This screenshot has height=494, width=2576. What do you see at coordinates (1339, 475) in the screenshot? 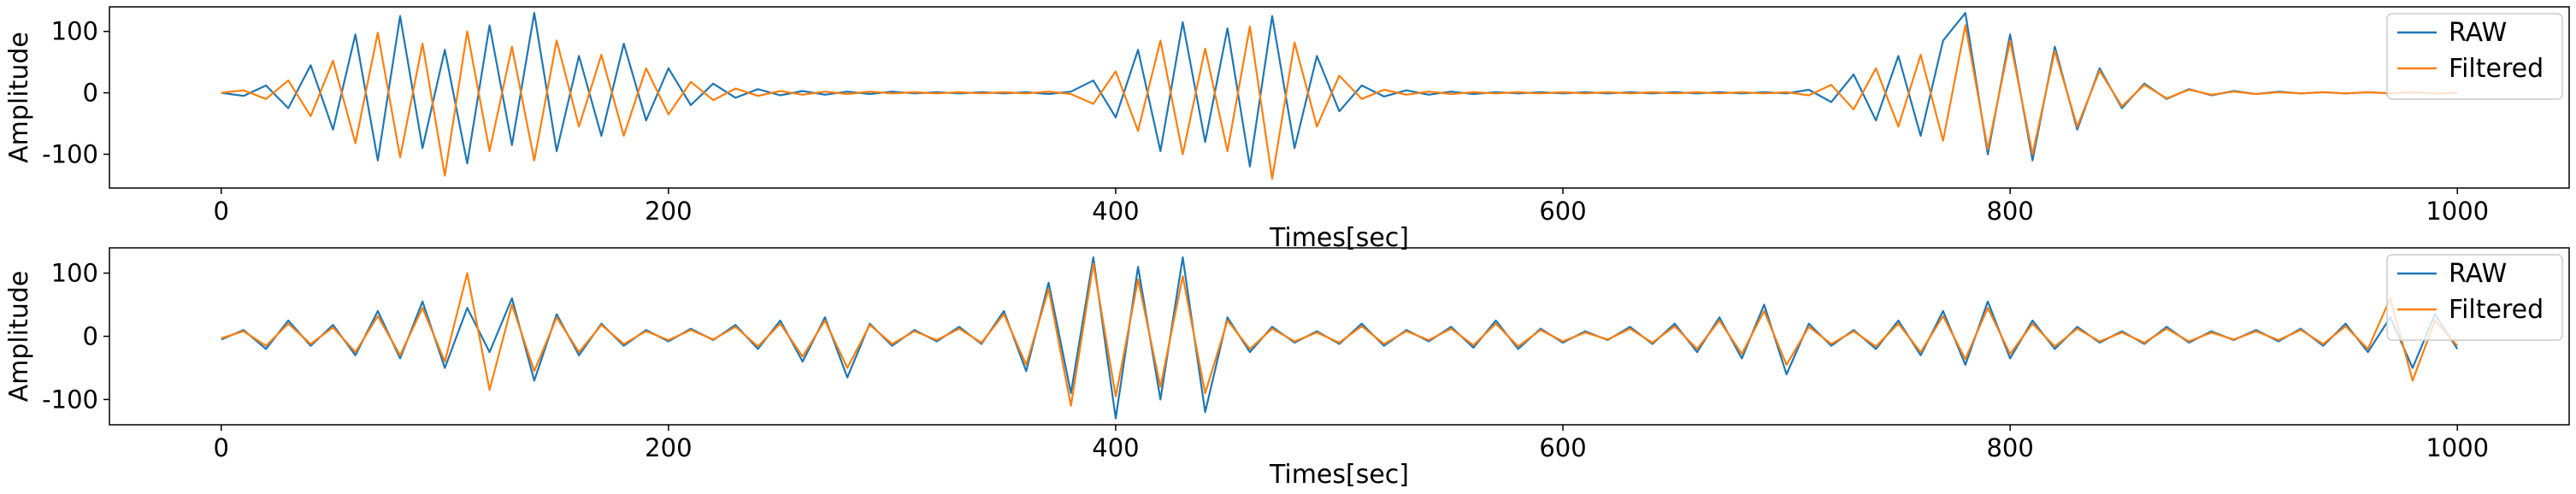
I see `x-axis-label: Times[sec]` at bounding box center [1339, 475].